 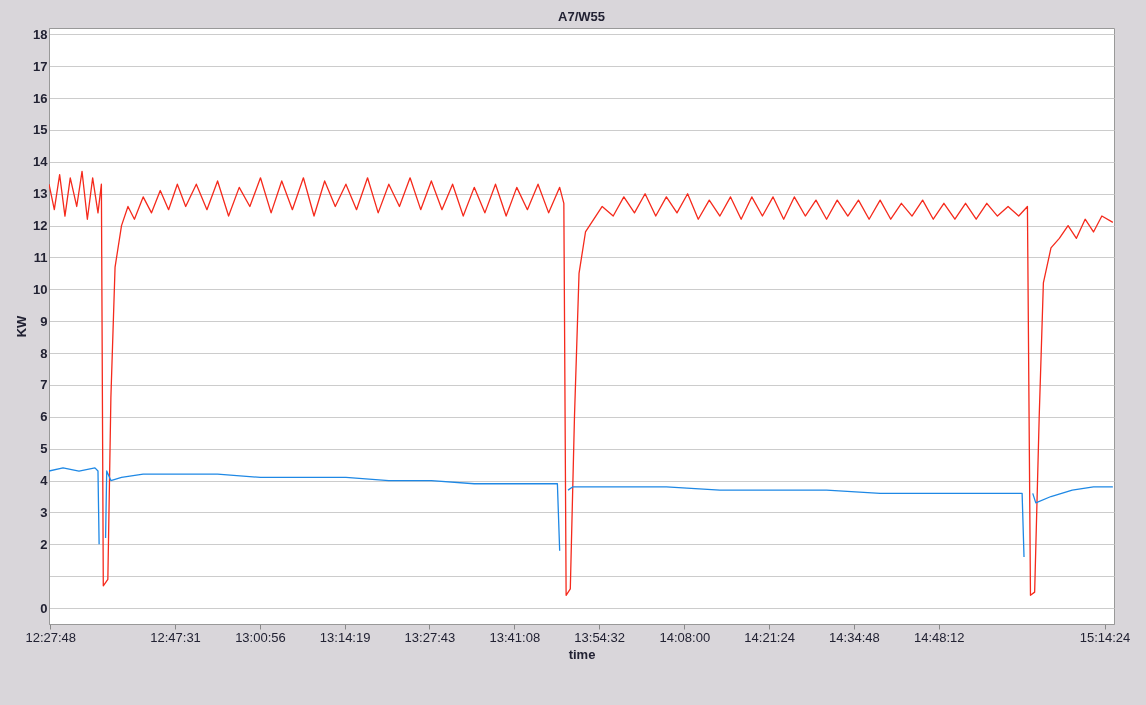 I want to click on x-tick-label: 13:41:08, so click(x=515, y=637).